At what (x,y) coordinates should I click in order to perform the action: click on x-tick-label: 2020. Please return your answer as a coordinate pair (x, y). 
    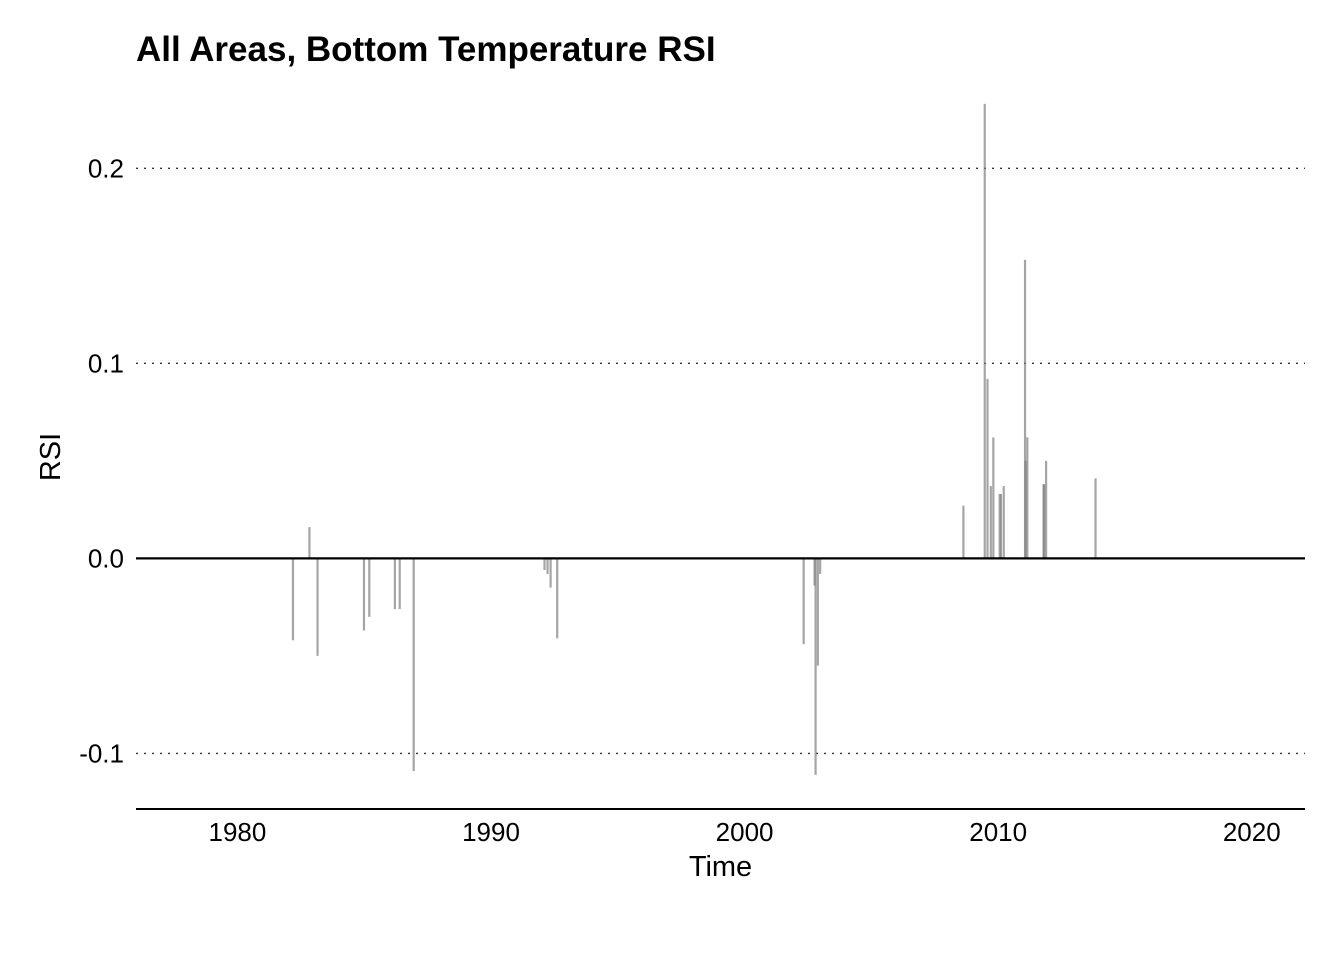
    Looking at the image, I should click on (1252, 832).